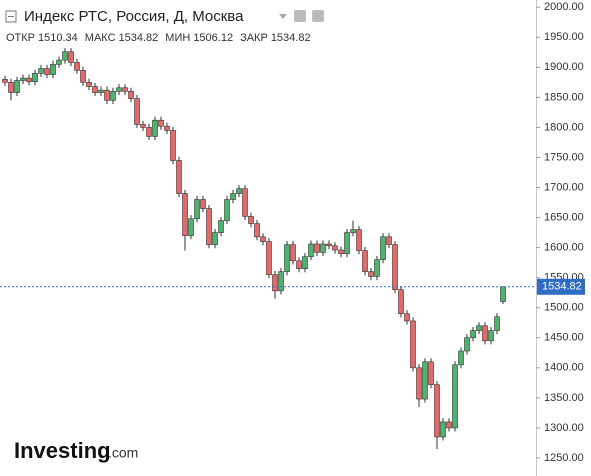  I want to click on y-tick-label: 1800.00, so click(564, 127).